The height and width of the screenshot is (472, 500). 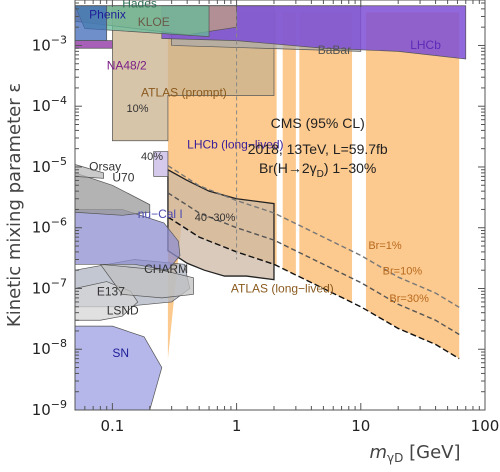 What do you see at coordinates (409, 299) in the screenshot?
I see `curve-label: Br=30%` at bounding box center [409, 299].